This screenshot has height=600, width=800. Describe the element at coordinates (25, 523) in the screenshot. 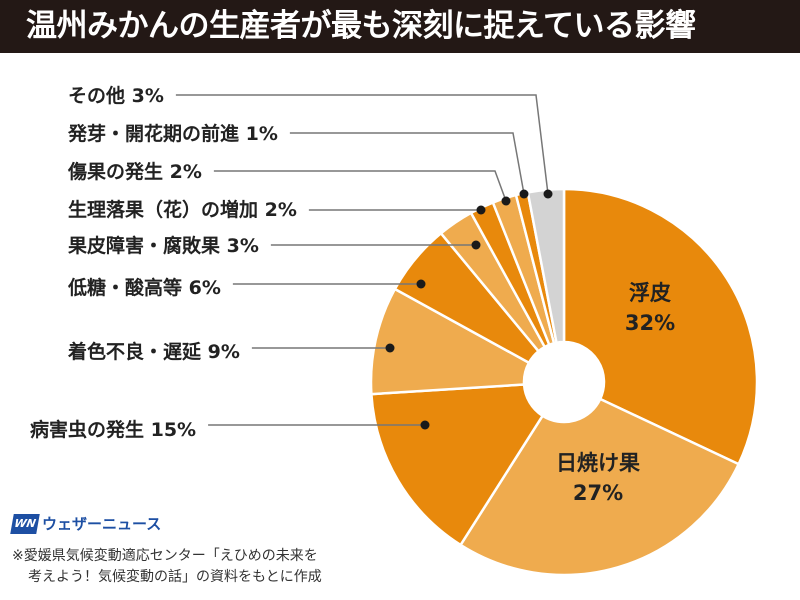

I see `logo-mark: WN` at that location.